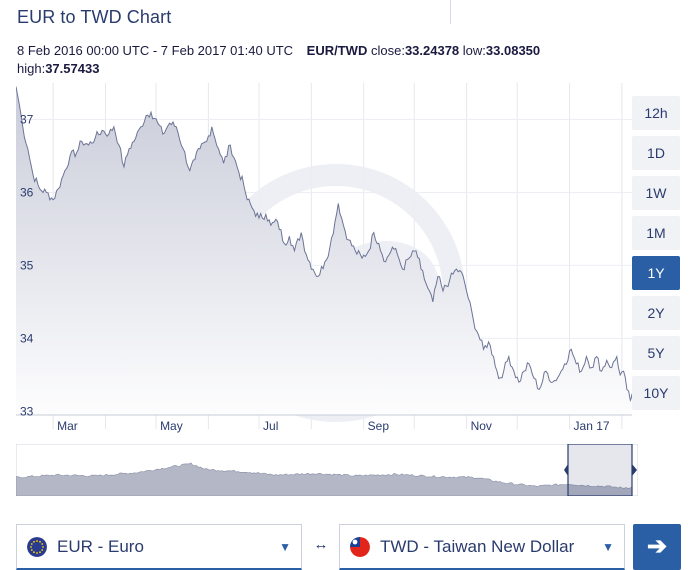 This screenshot has width=697, height=570. I want to click on y-tick-label: 34, so click(27, 338).